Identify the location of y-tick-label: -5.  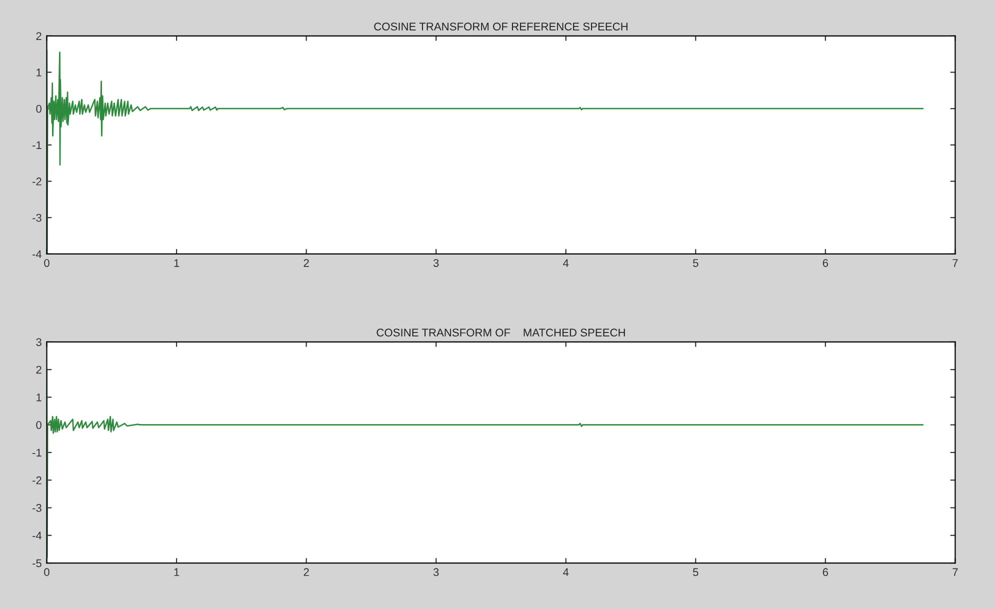
(37, 563).